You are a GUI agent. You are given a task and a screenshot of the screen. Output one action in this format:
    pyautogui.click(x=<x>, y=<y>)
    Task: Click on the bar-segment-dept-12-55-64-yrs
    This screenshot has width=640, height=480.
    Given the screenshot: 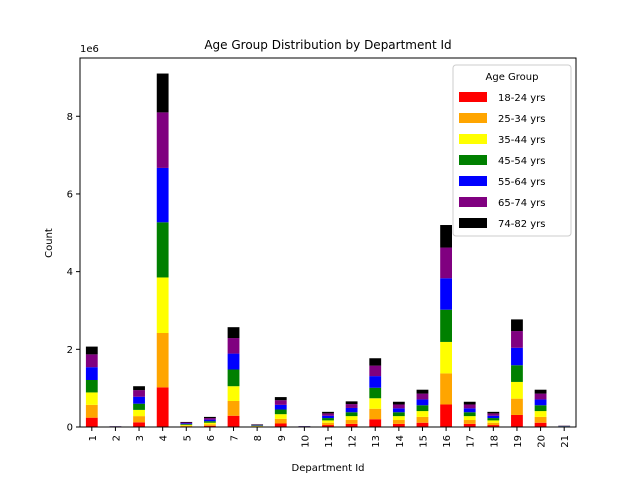 What is the action you would take?
    pyautogui.click(x=351, y=410)
    